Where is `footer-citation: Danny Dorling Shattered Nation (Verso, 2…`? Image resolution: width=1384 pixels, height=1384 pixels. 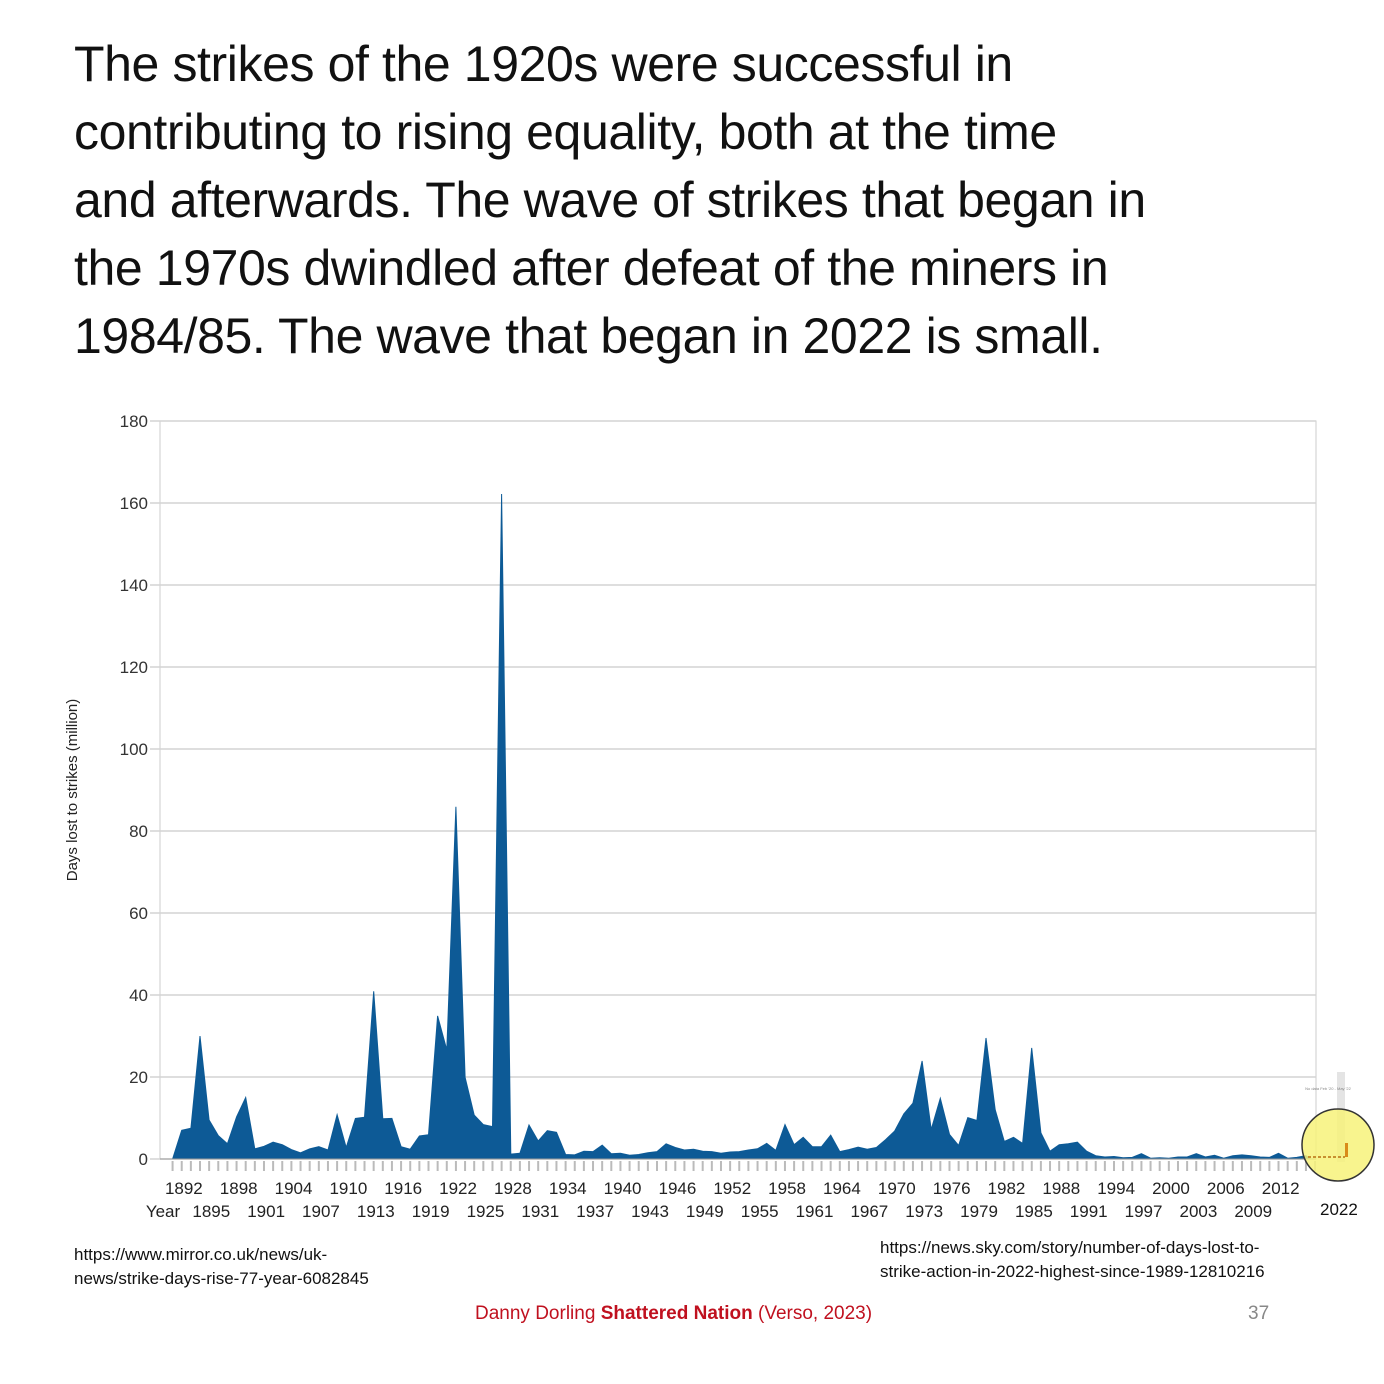
footer-citation: Danny Dorling Shattered Nation (Verso, 2… is located at coordinates (673, 1314).